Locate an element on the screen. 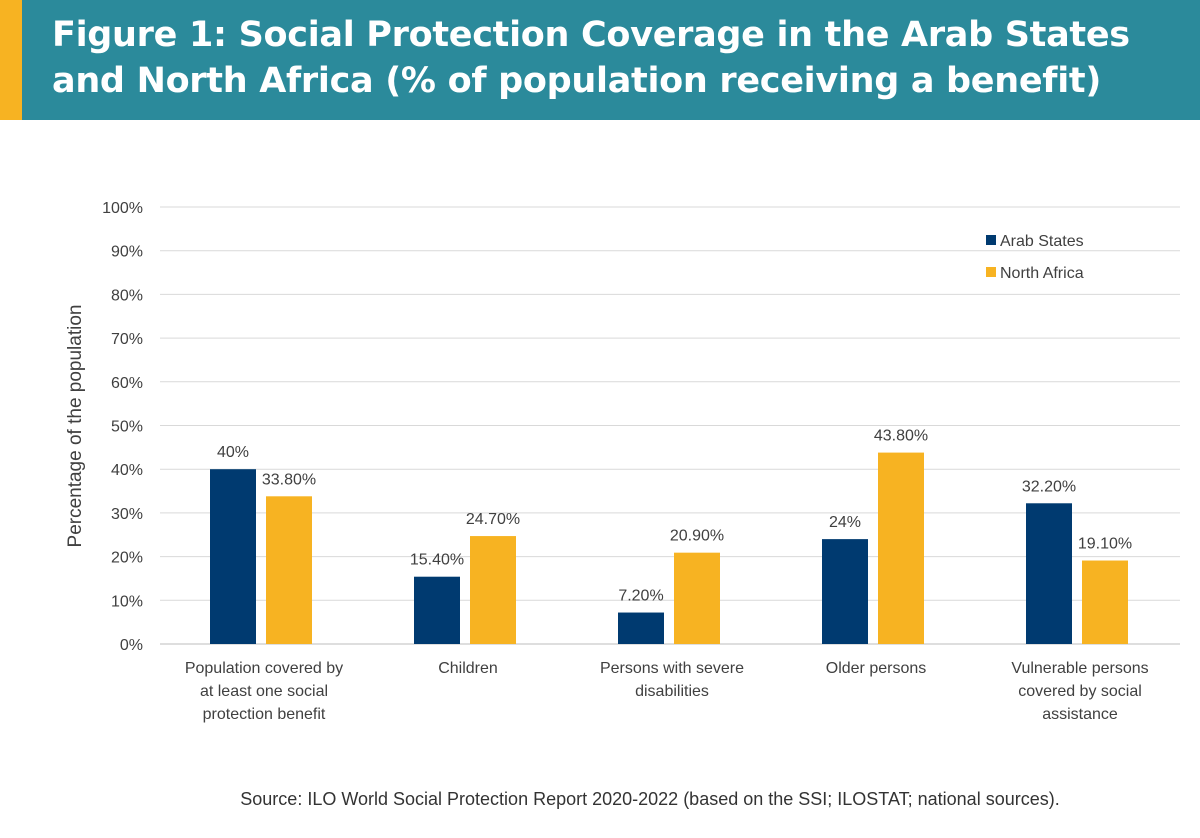 Image resolution: width=1200 pixels, height=838 pixels. data-label: 19.10% is located at coordinates (1105, 544).